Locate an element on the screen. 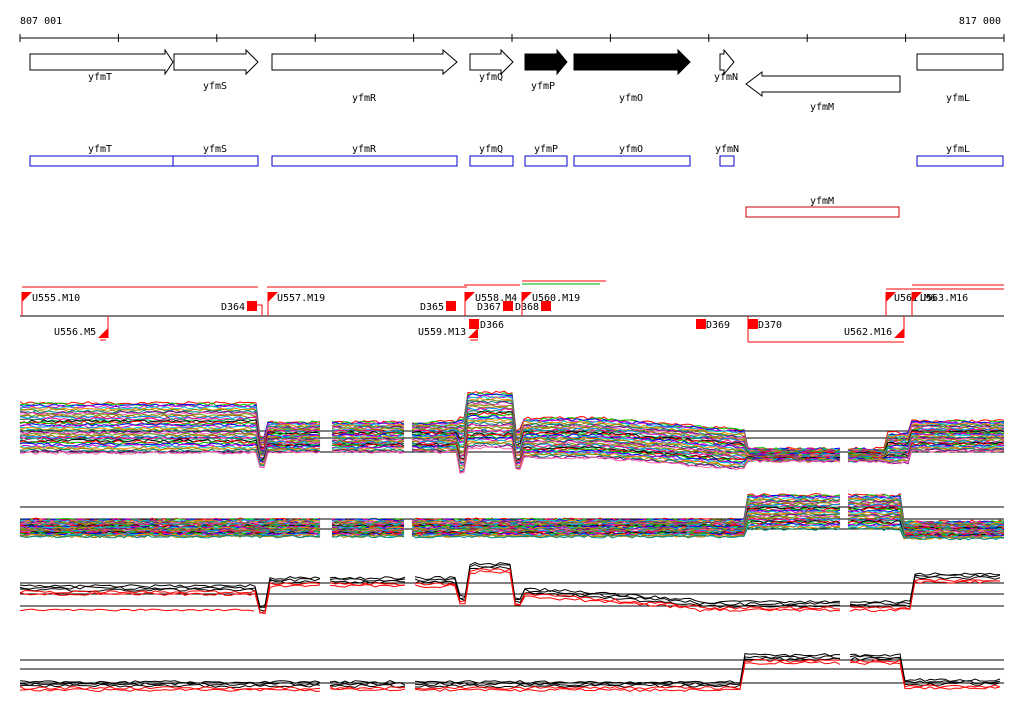 This screenshot has width=1024, height=714. segment-label-D370: D370 is located at coordinates (770, 325).